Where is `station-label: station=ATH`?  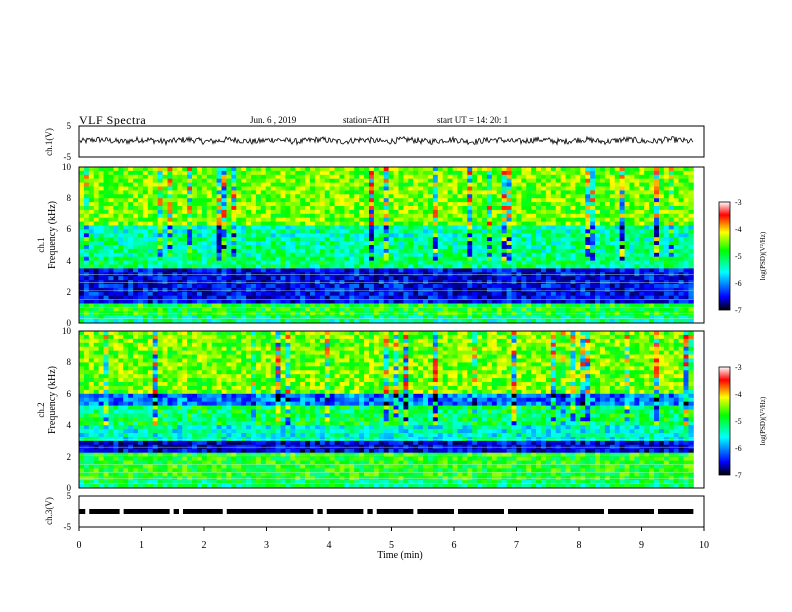 station-label: station=ATH is located at coordinates (366, 120).